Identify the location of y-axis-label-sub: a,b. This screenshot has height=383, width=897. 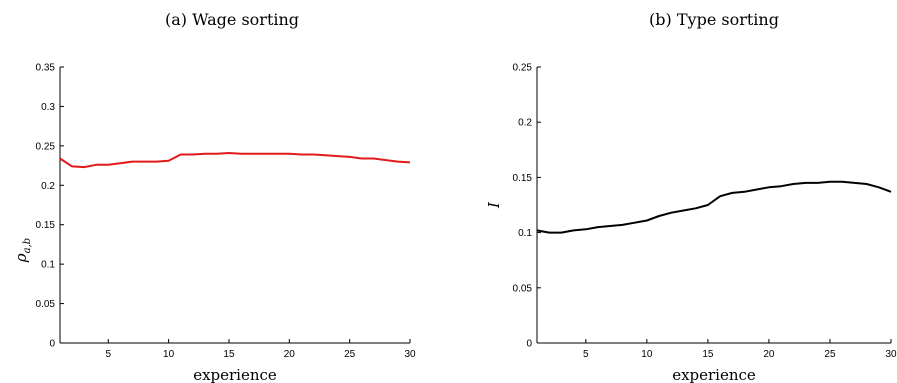
(27, 246).